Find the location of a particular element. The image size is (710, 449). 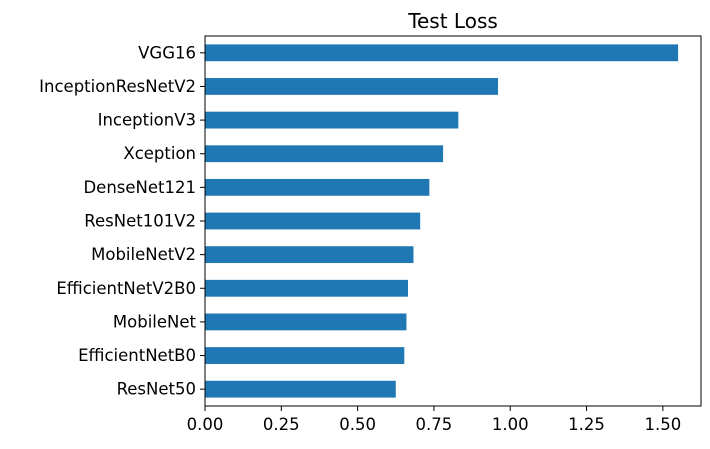

x-axis-ticks: 0.00 0.25 0.50 0.75 1.00 1.25 1.50 is located at coordinates (434, 420).